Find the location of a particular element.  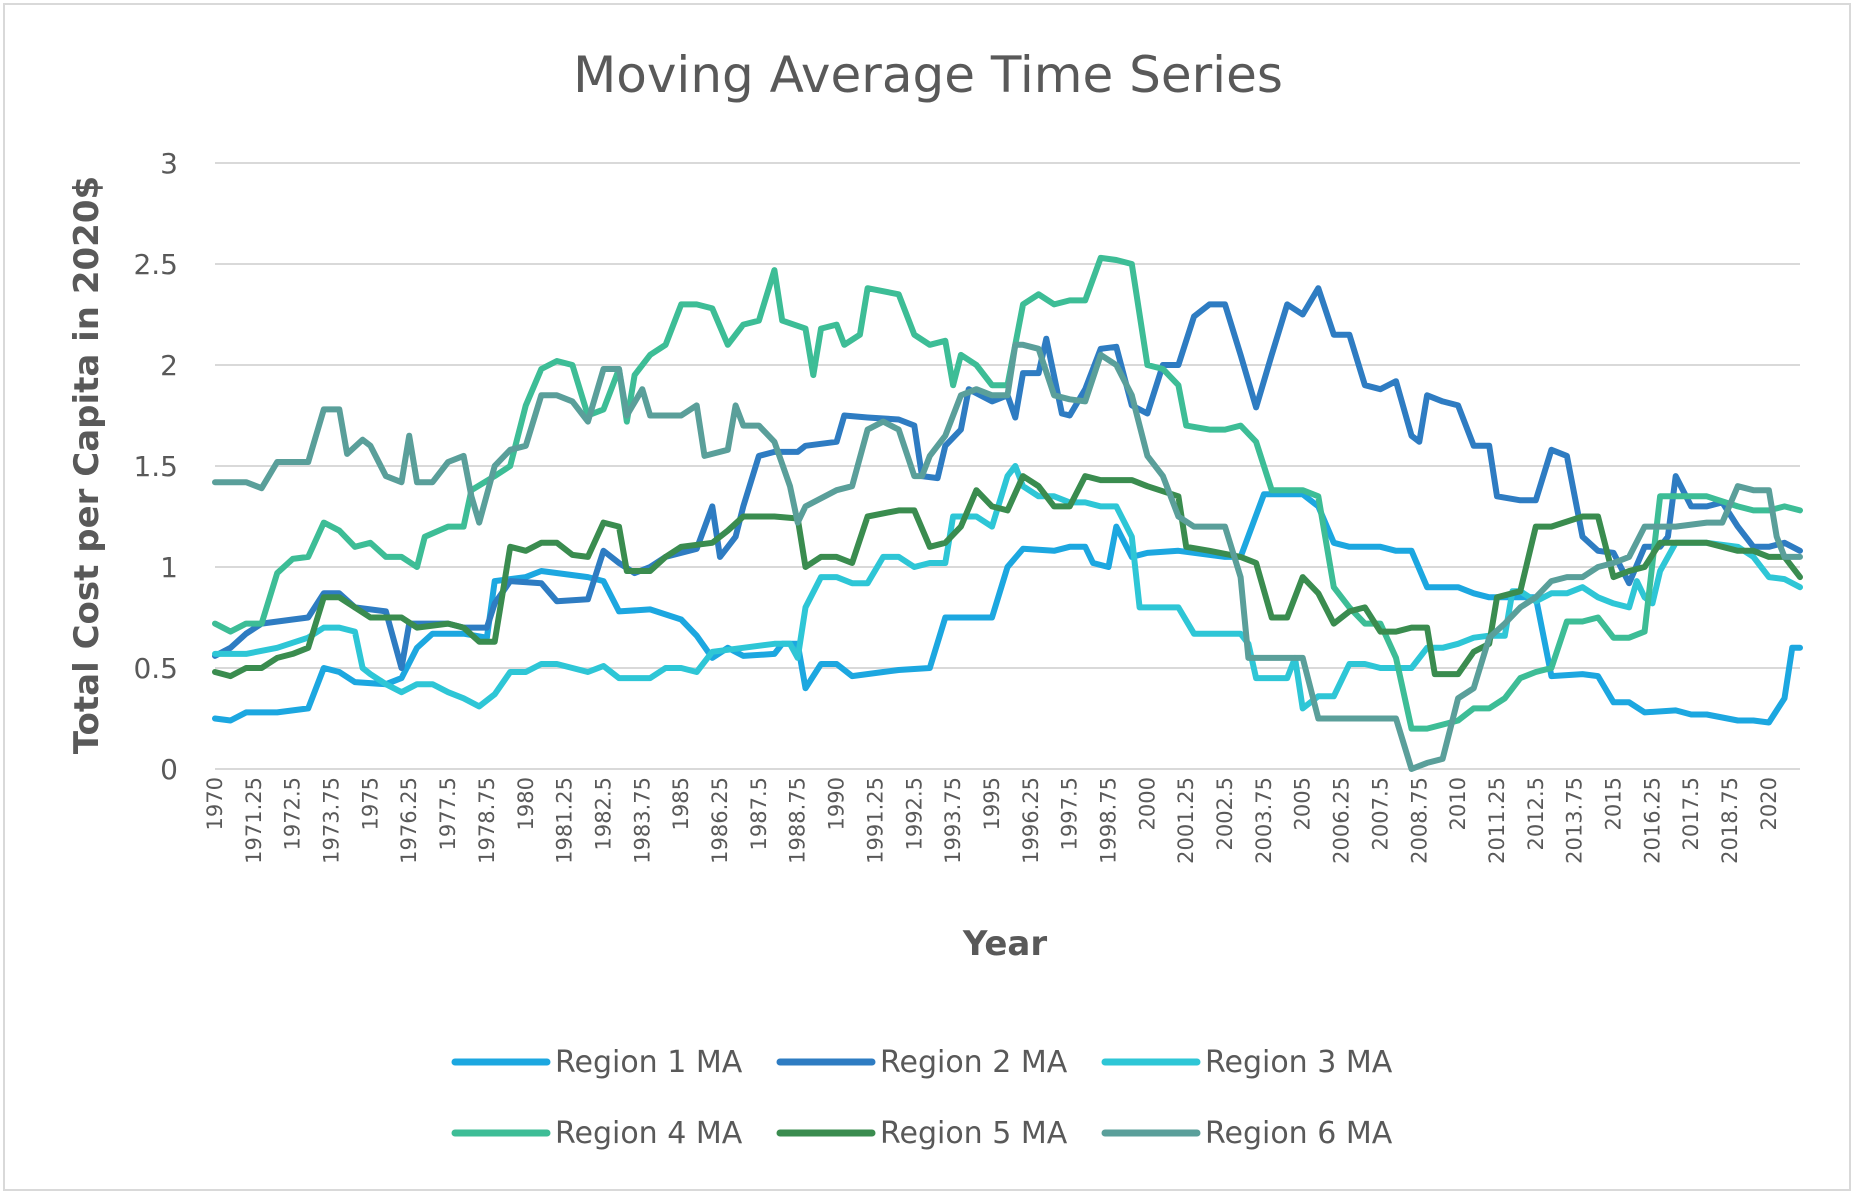

x-tick-label: 2008.75 is located at coordinates (1419, 820).